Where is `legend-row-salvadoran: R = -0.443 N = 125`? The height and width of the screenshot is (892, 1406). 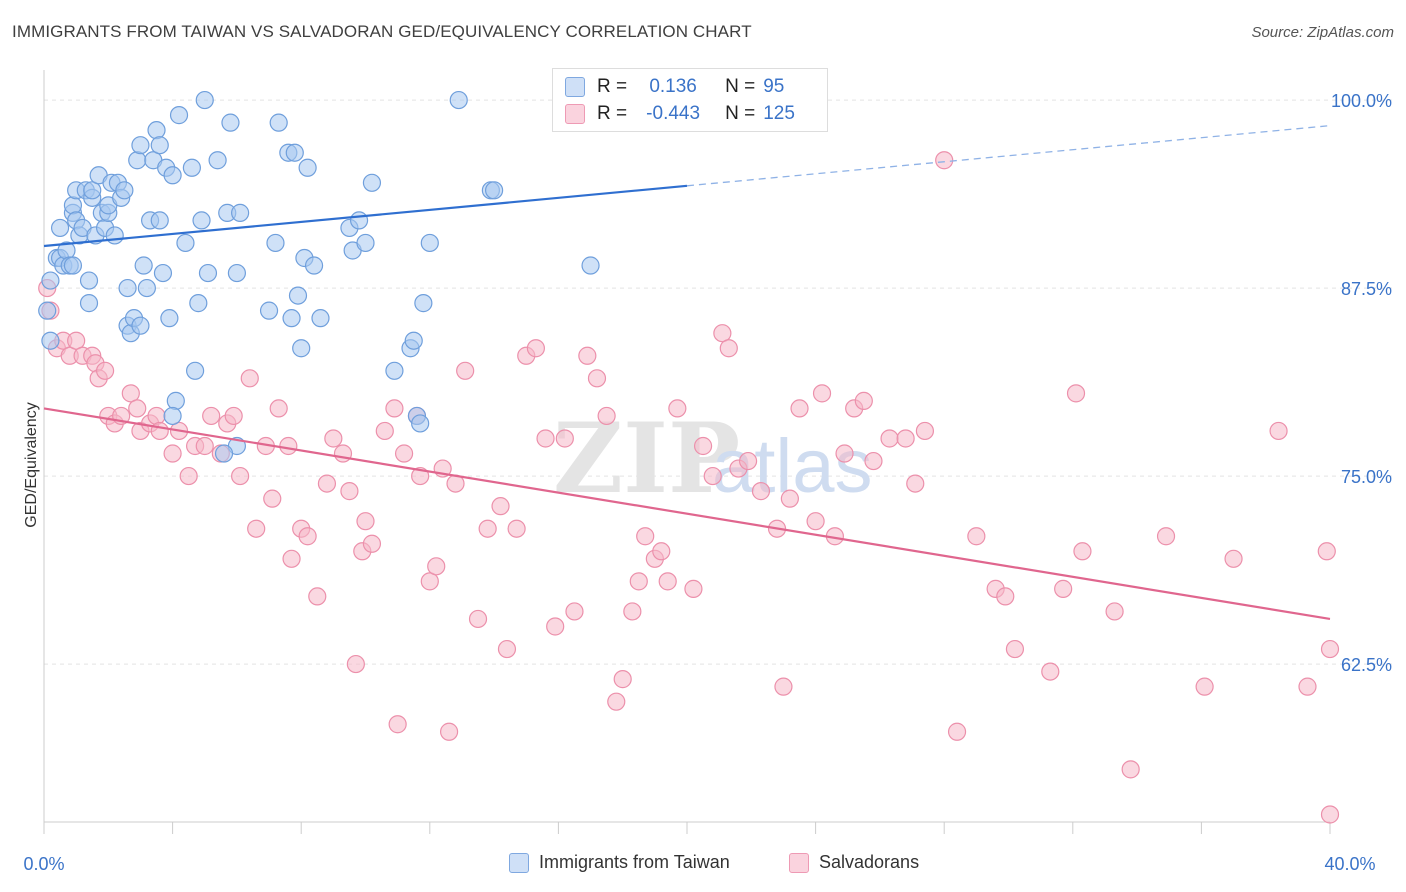
legend-row-salvadoran: R = -0.443 N = 125 is located at coordinates (680, 114).